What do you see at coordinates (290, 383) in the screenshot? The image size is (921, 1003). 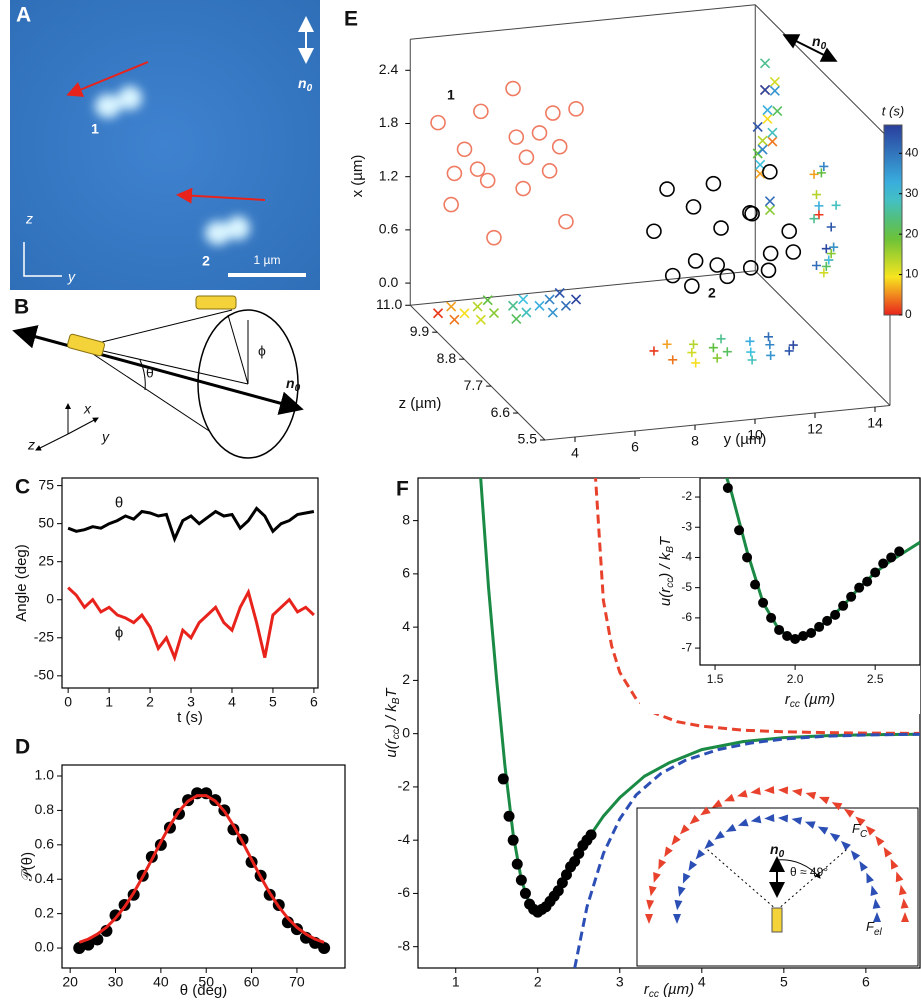 I see `director-symbol: n` at bounding box center [290, 383].